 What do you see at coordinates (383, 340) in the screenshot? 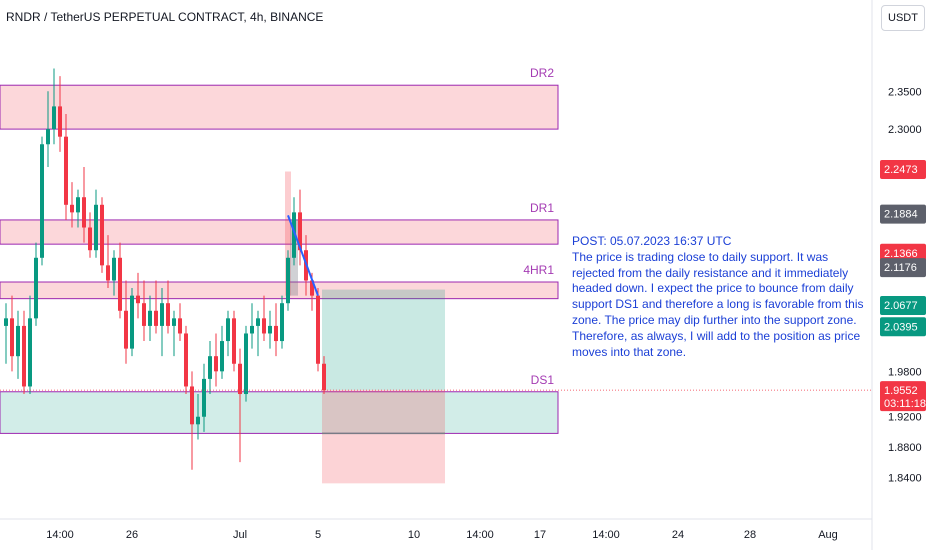
I see `position-target-area` at bounding box center [383, 340].